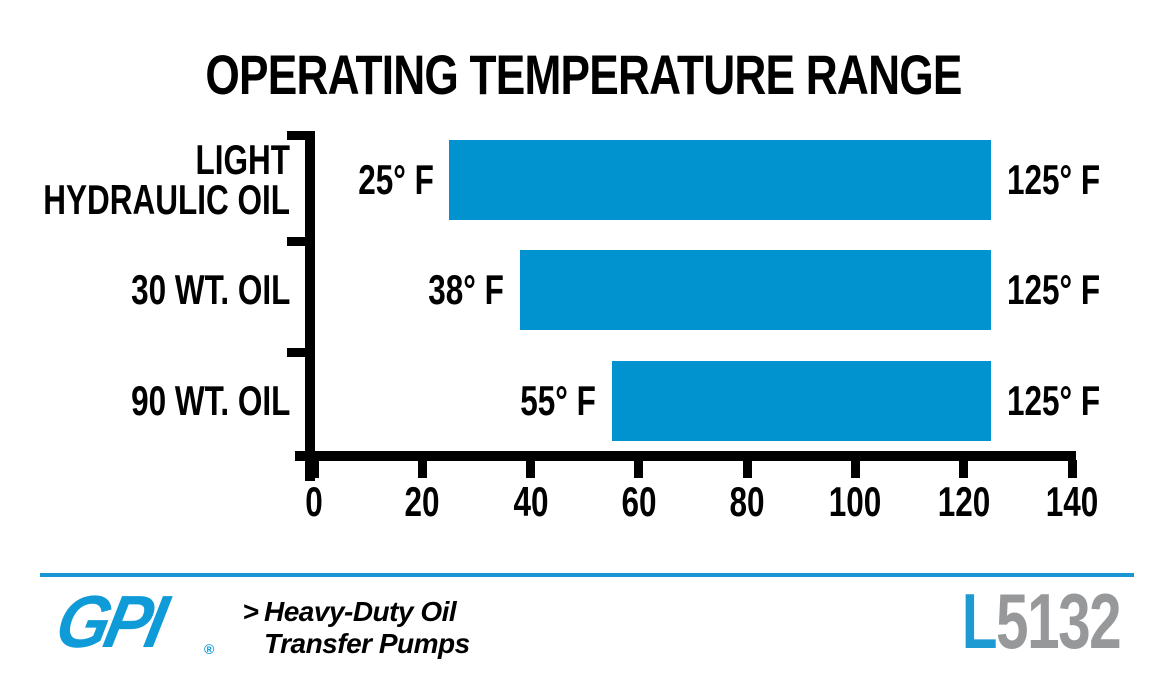 This screenshot has width=1167, height=700. Describe the element at coordinates (166, 199) in the screenshot. I see `category-line: HYDRAULIC OIL` at that location.